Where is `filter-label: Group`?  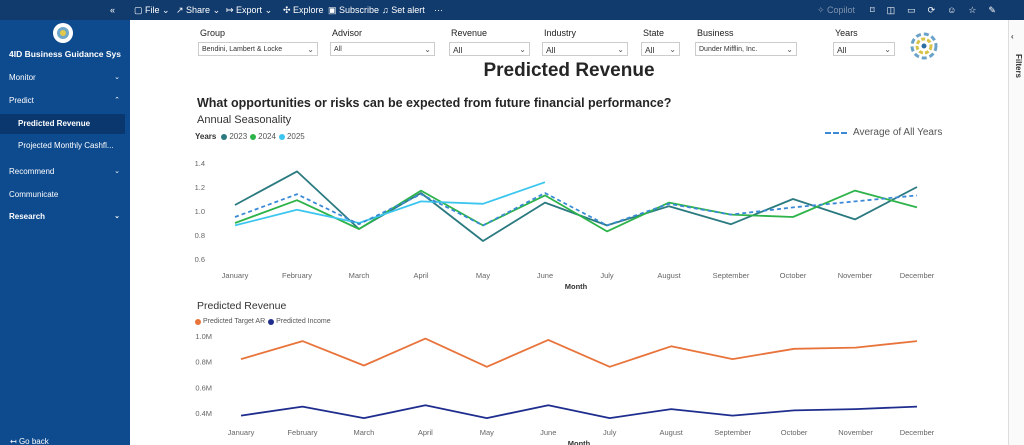 filter-label: Group is located at coordinates (213, 33).